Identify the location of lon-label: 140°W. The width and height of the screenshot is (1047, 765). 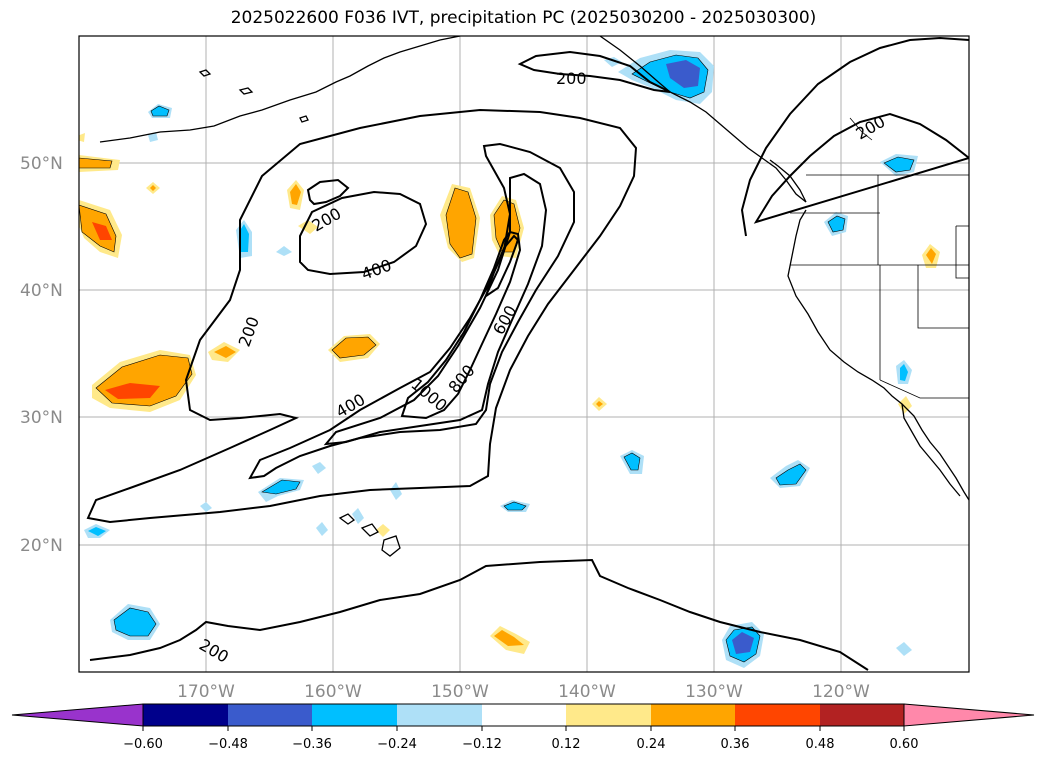
(587, 692).